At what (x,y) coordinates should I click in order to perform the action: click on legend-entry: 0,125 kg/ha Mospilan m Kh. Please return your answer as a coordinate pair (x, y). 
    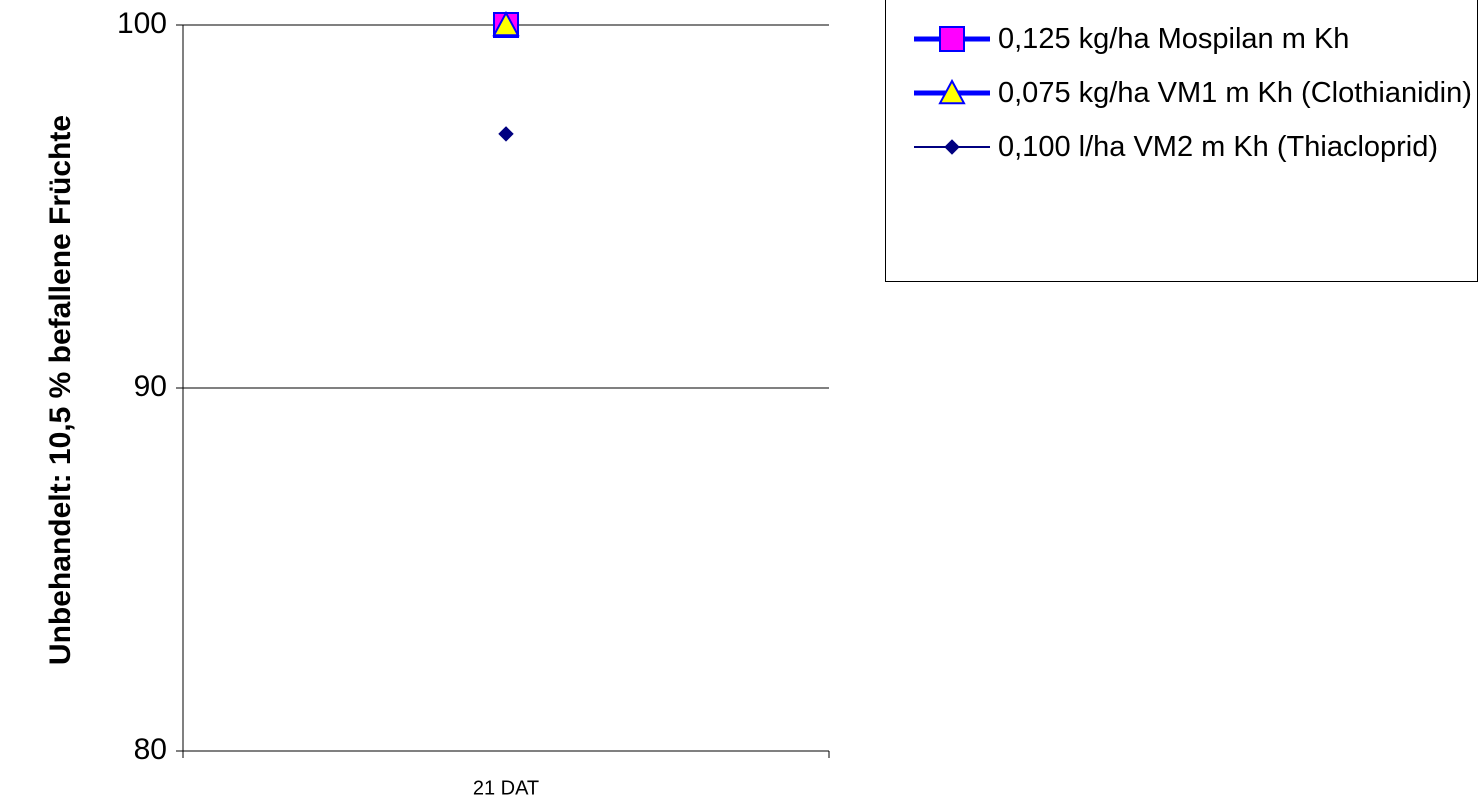
    Looking at the image, I should click on (1181, 39).